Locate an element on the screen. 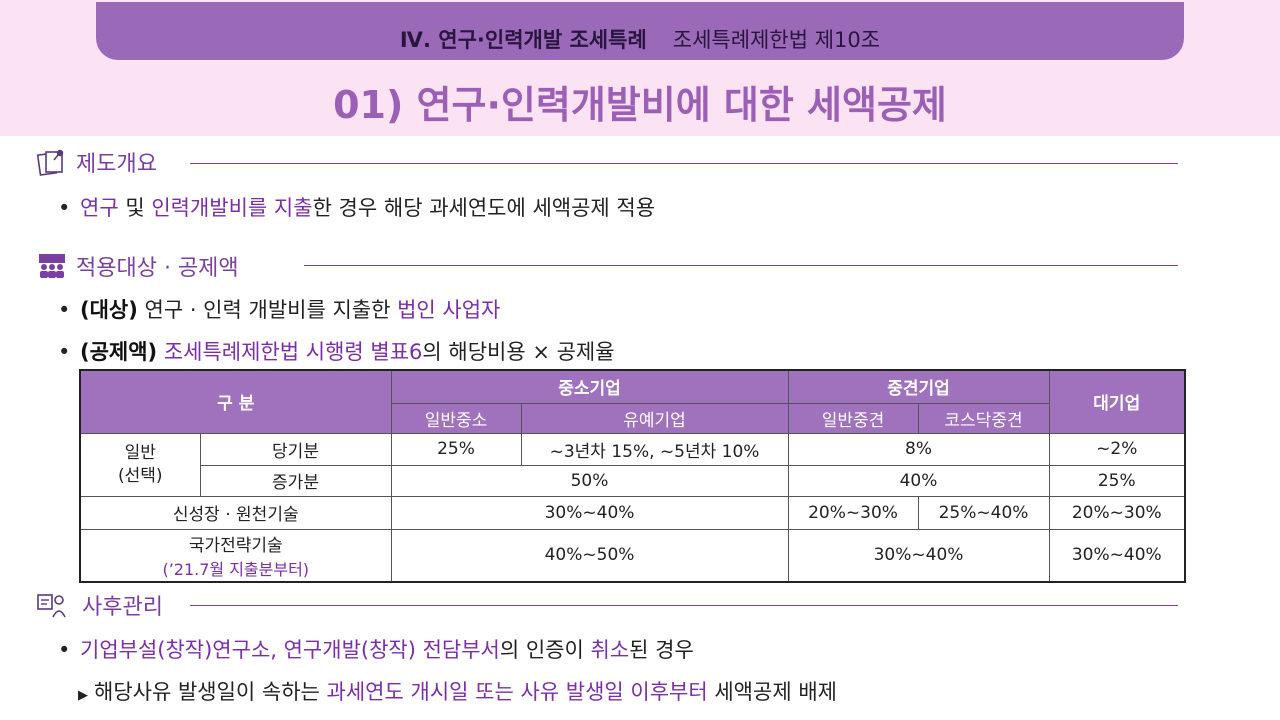  meeting-people-icon is located at coordinates (52, 266).